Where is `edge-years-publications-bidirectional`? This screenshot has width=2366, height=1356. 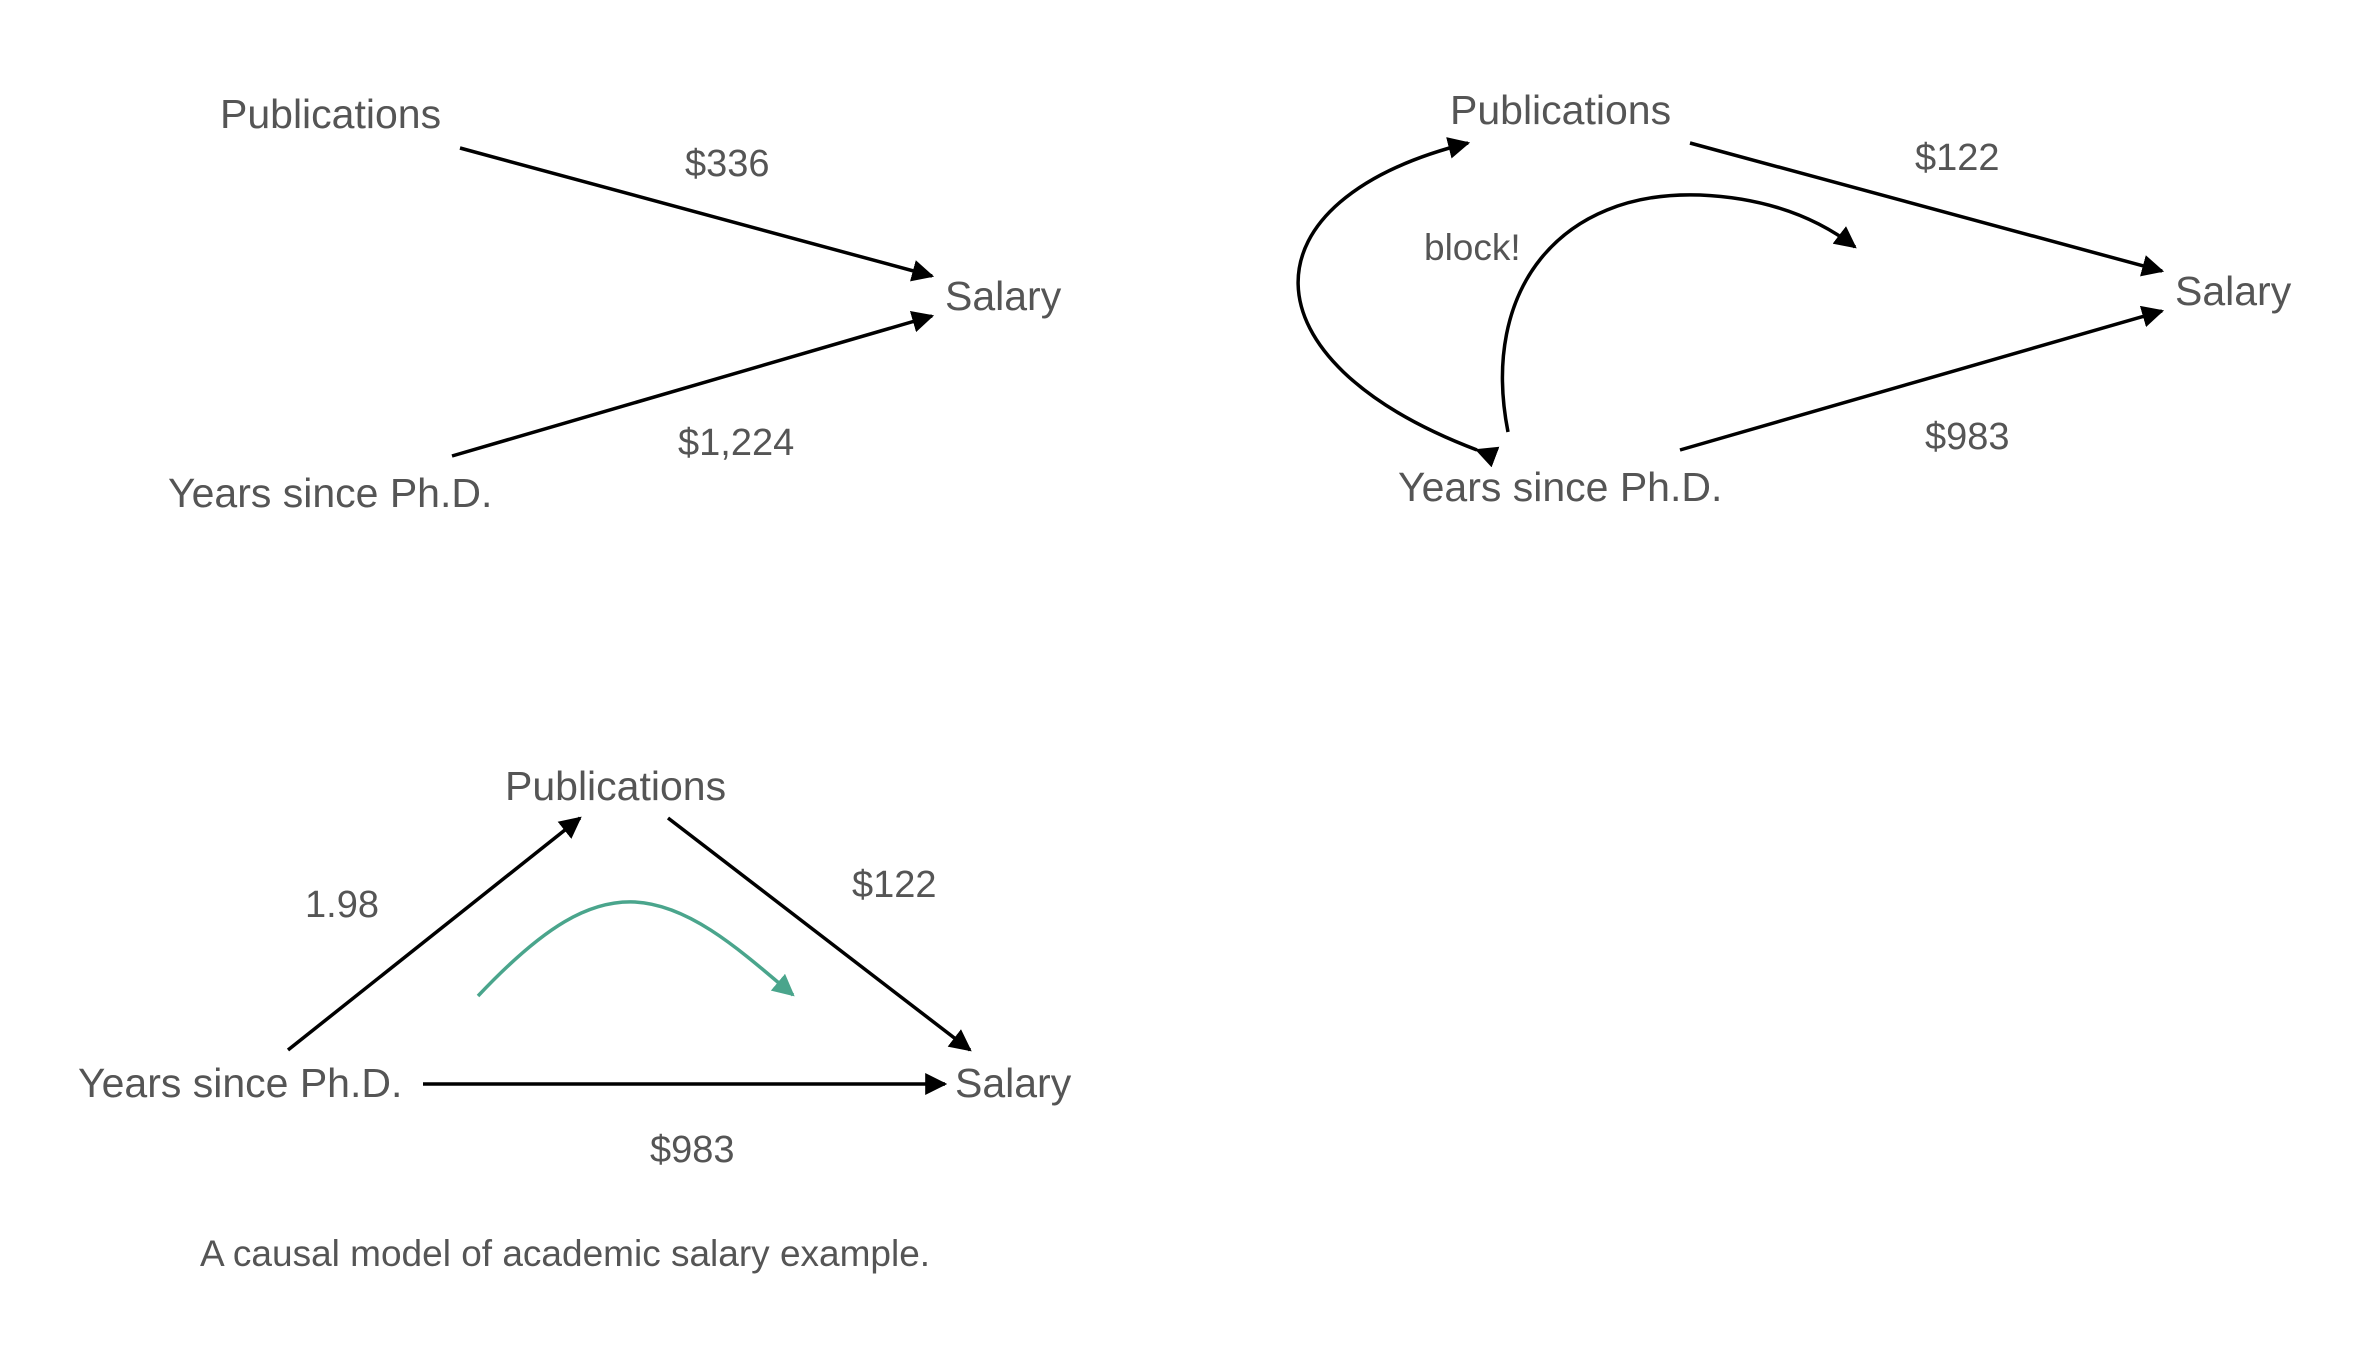
edge-years-publications-bidirectional is located at coordinates (1398, 302).